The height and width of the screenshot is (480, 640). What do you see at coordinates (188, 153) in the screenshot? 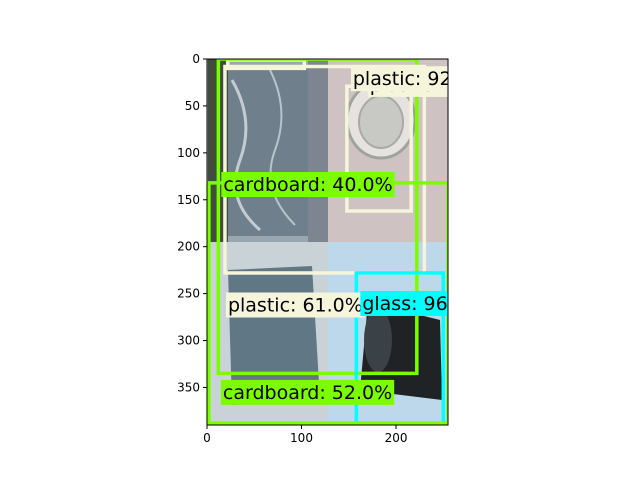
I see `y-tick-label: 100` at bounding box center [188, 153].